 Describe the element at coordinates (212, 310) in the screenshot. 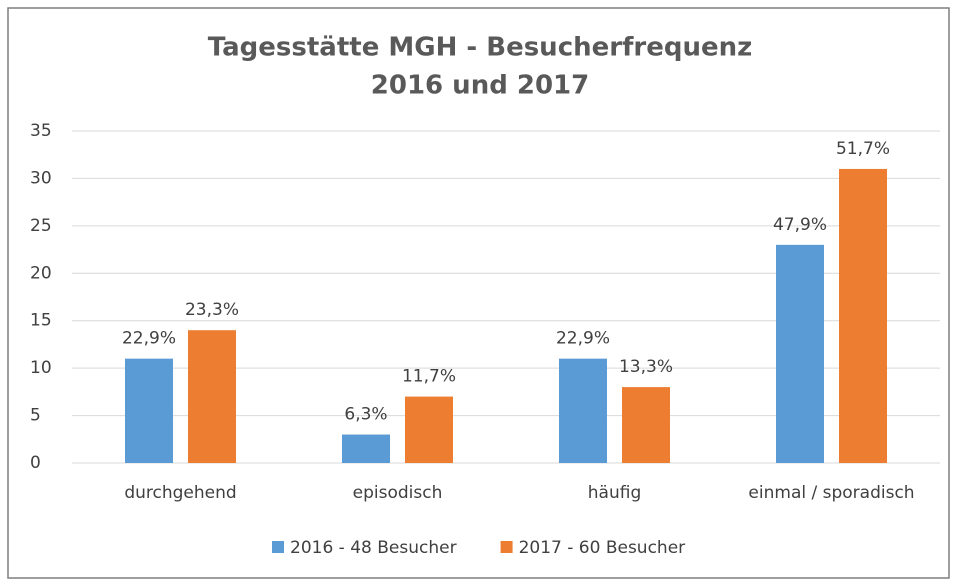

I see `value-label: 23,3%` at that location.